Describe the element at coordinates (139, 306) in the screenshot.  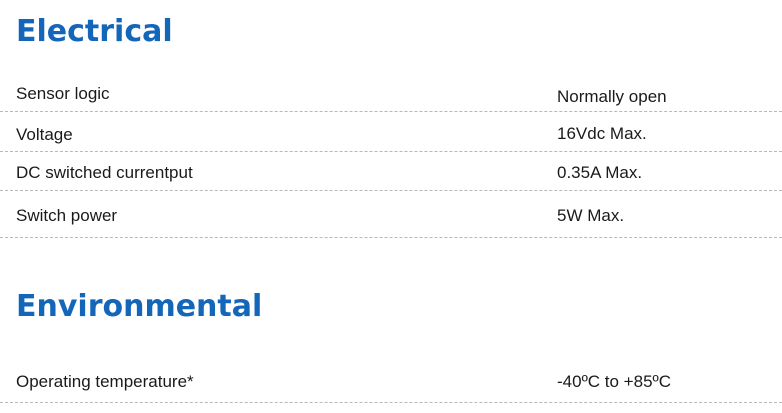
I see `section-title-environmental: Environmental` at that location.